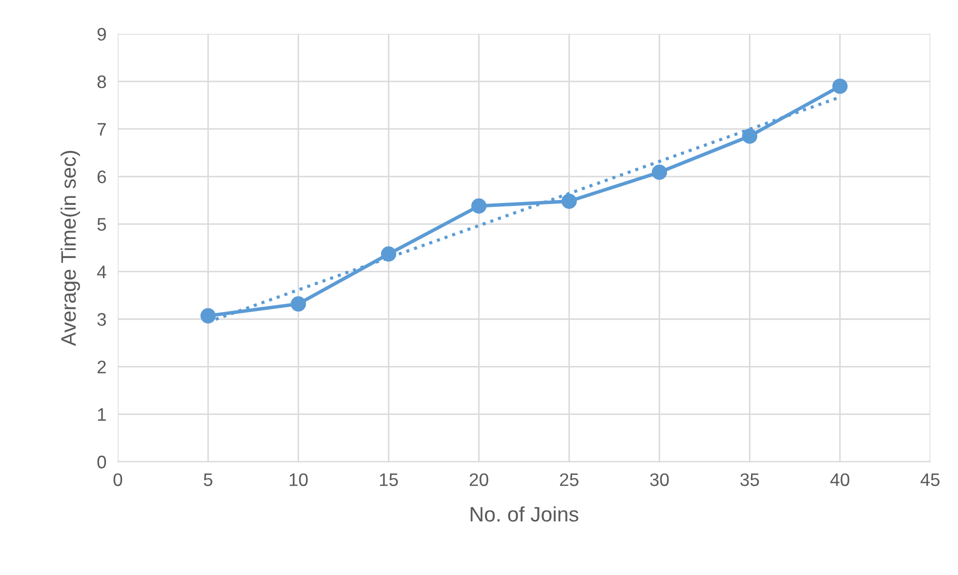 The height and width of the screenshot is (575, 958). Describe the element at coordinates (118, 479) in the screenshot. I see `x-tick-label: 0` at that location.